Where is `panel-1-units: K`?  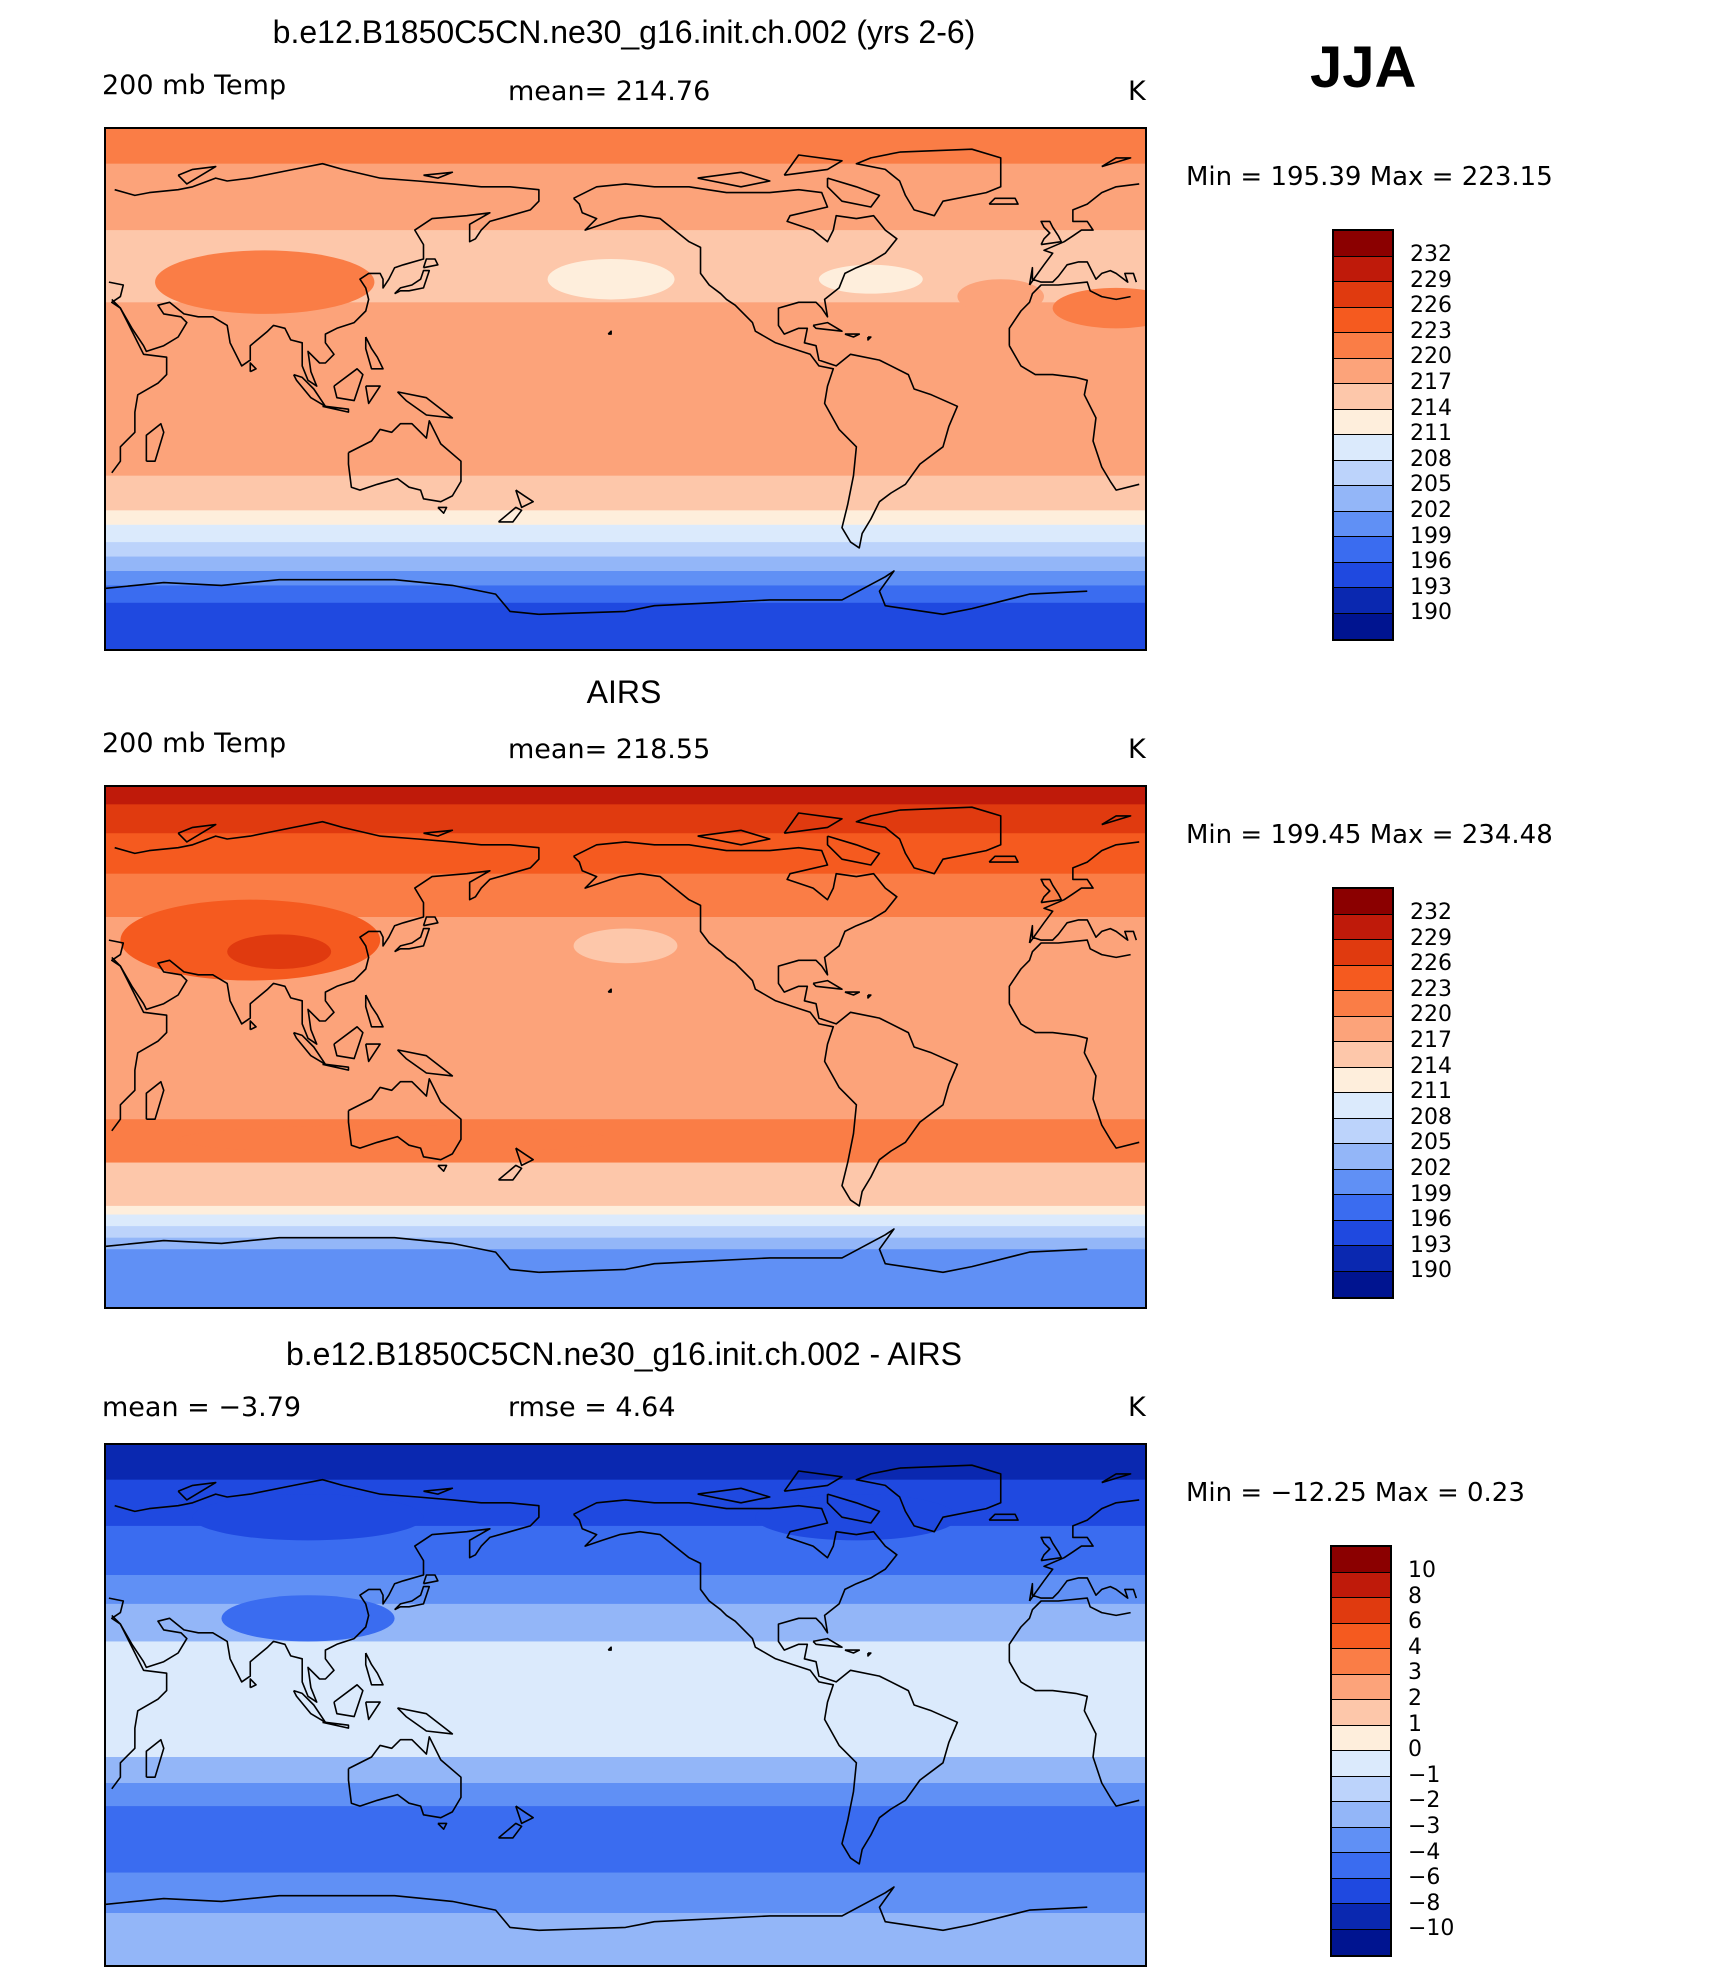 panel-1-units: K is located at coordinates (1137, 91).